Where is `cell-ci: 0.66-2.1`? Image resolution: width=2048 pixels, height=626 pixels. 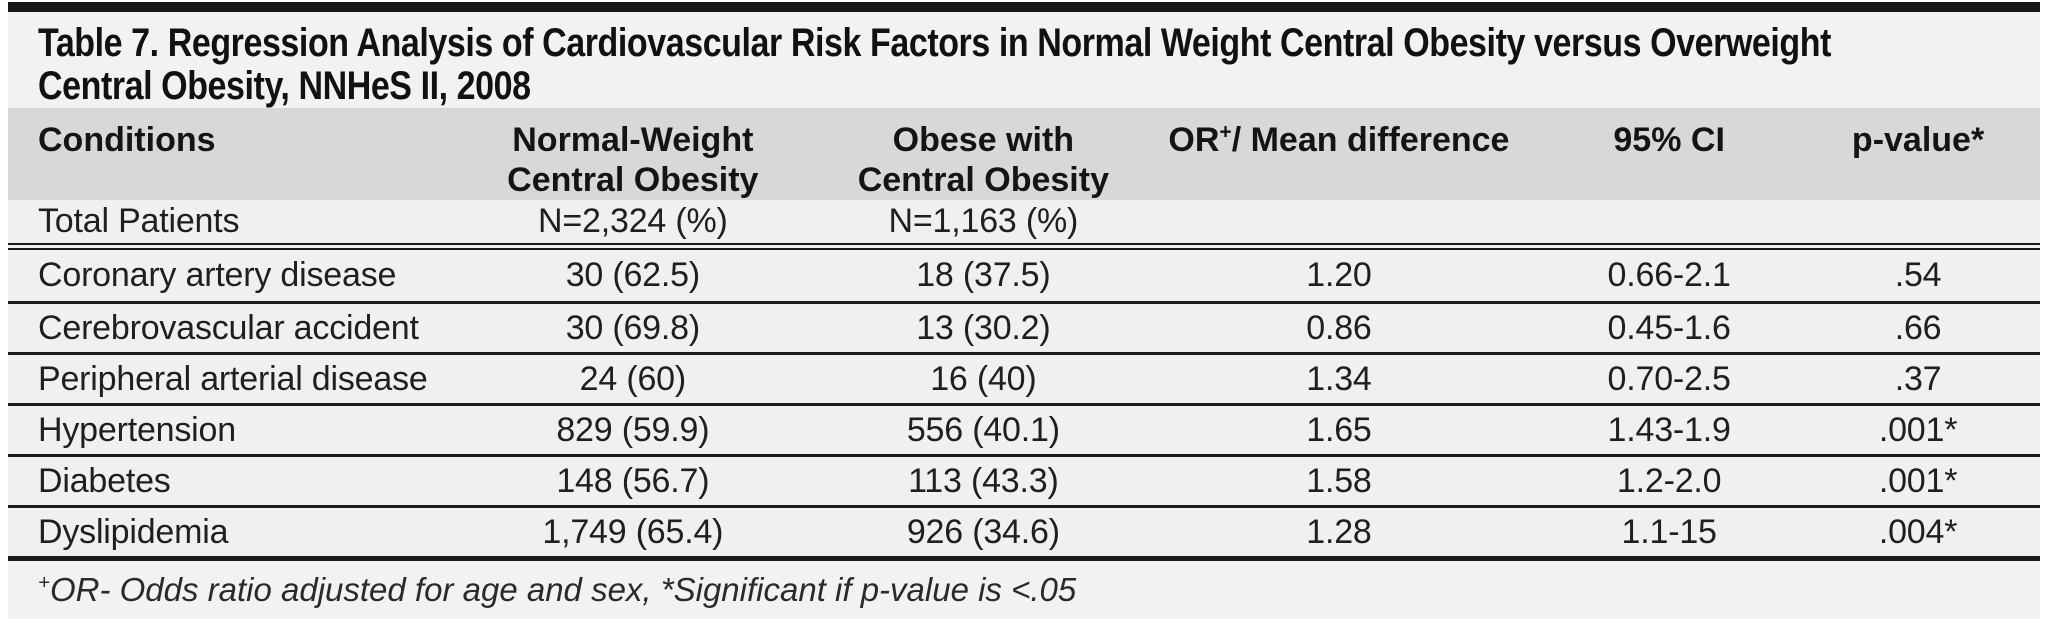
cell-ci: 0.66-2.1 is located at coordinates (1669, 275).